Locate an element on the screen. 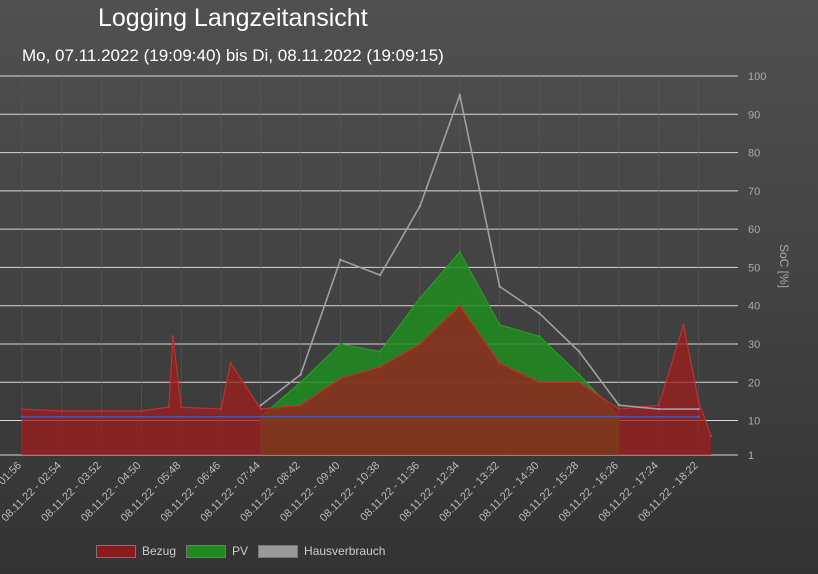  legend-item-hausverbrauch: Hausverbrauch is located at coordinates (321, 551).